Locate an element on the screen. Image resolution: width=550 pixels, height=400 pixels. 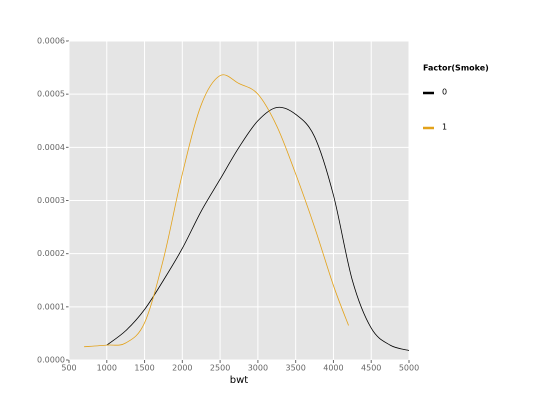
y-tick-label: 0.0001 is located at coordinates (51, 306).